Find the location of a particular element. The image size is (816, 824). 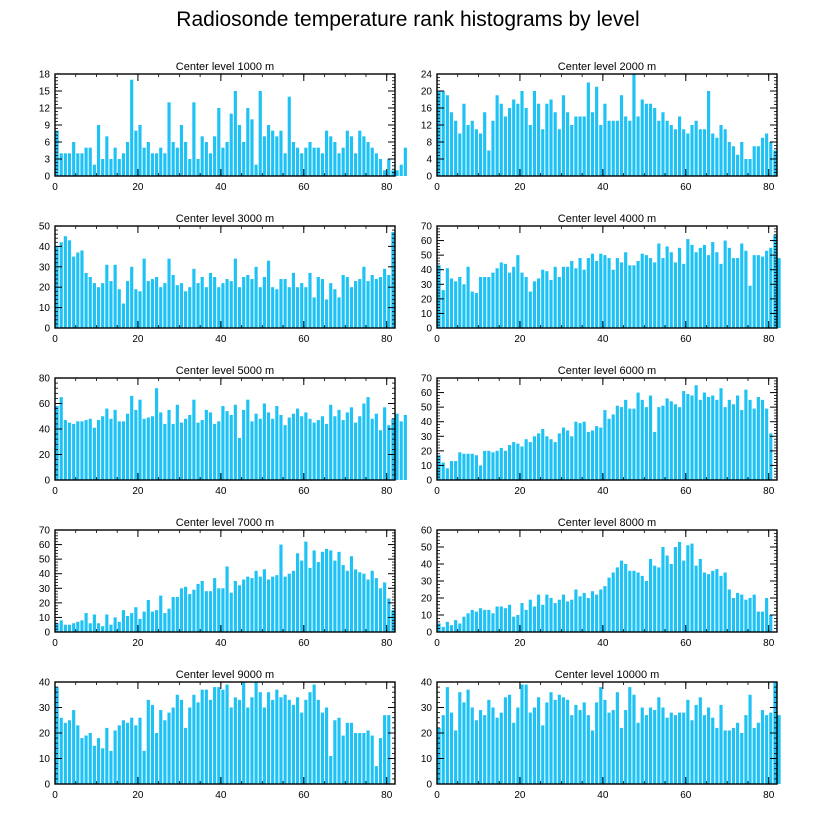

y-tick-label: 0 is located at coordinates (47, 329).